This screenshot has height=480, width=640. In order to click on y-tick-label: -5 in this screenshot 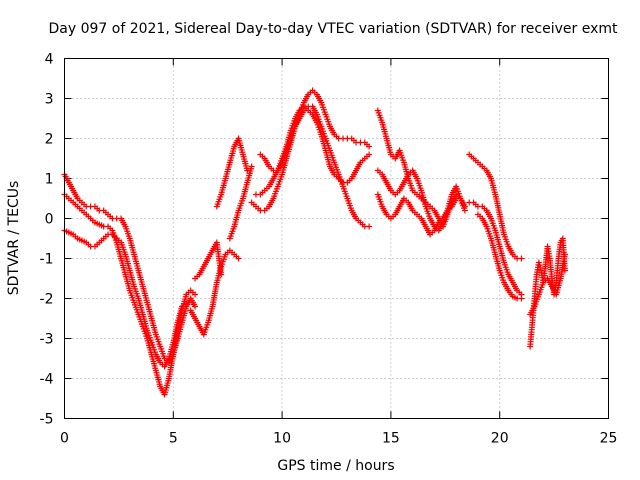, I will do `click(47, 420)`.